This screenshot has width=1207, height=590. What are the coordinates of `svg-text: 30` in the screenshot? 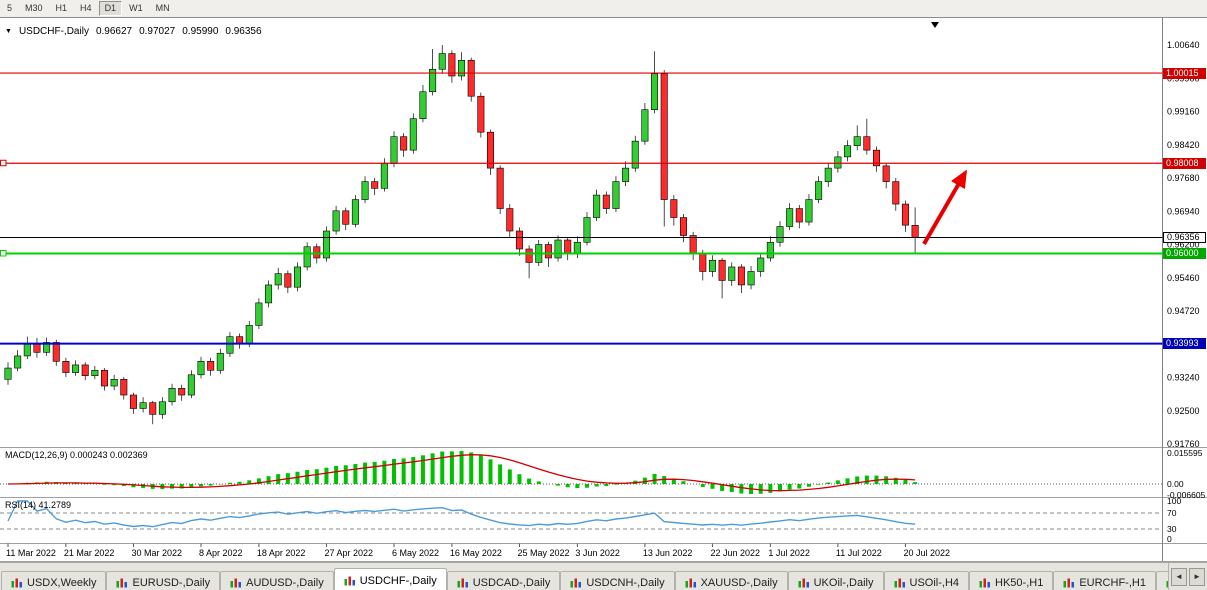 It's located at (1172, 529).